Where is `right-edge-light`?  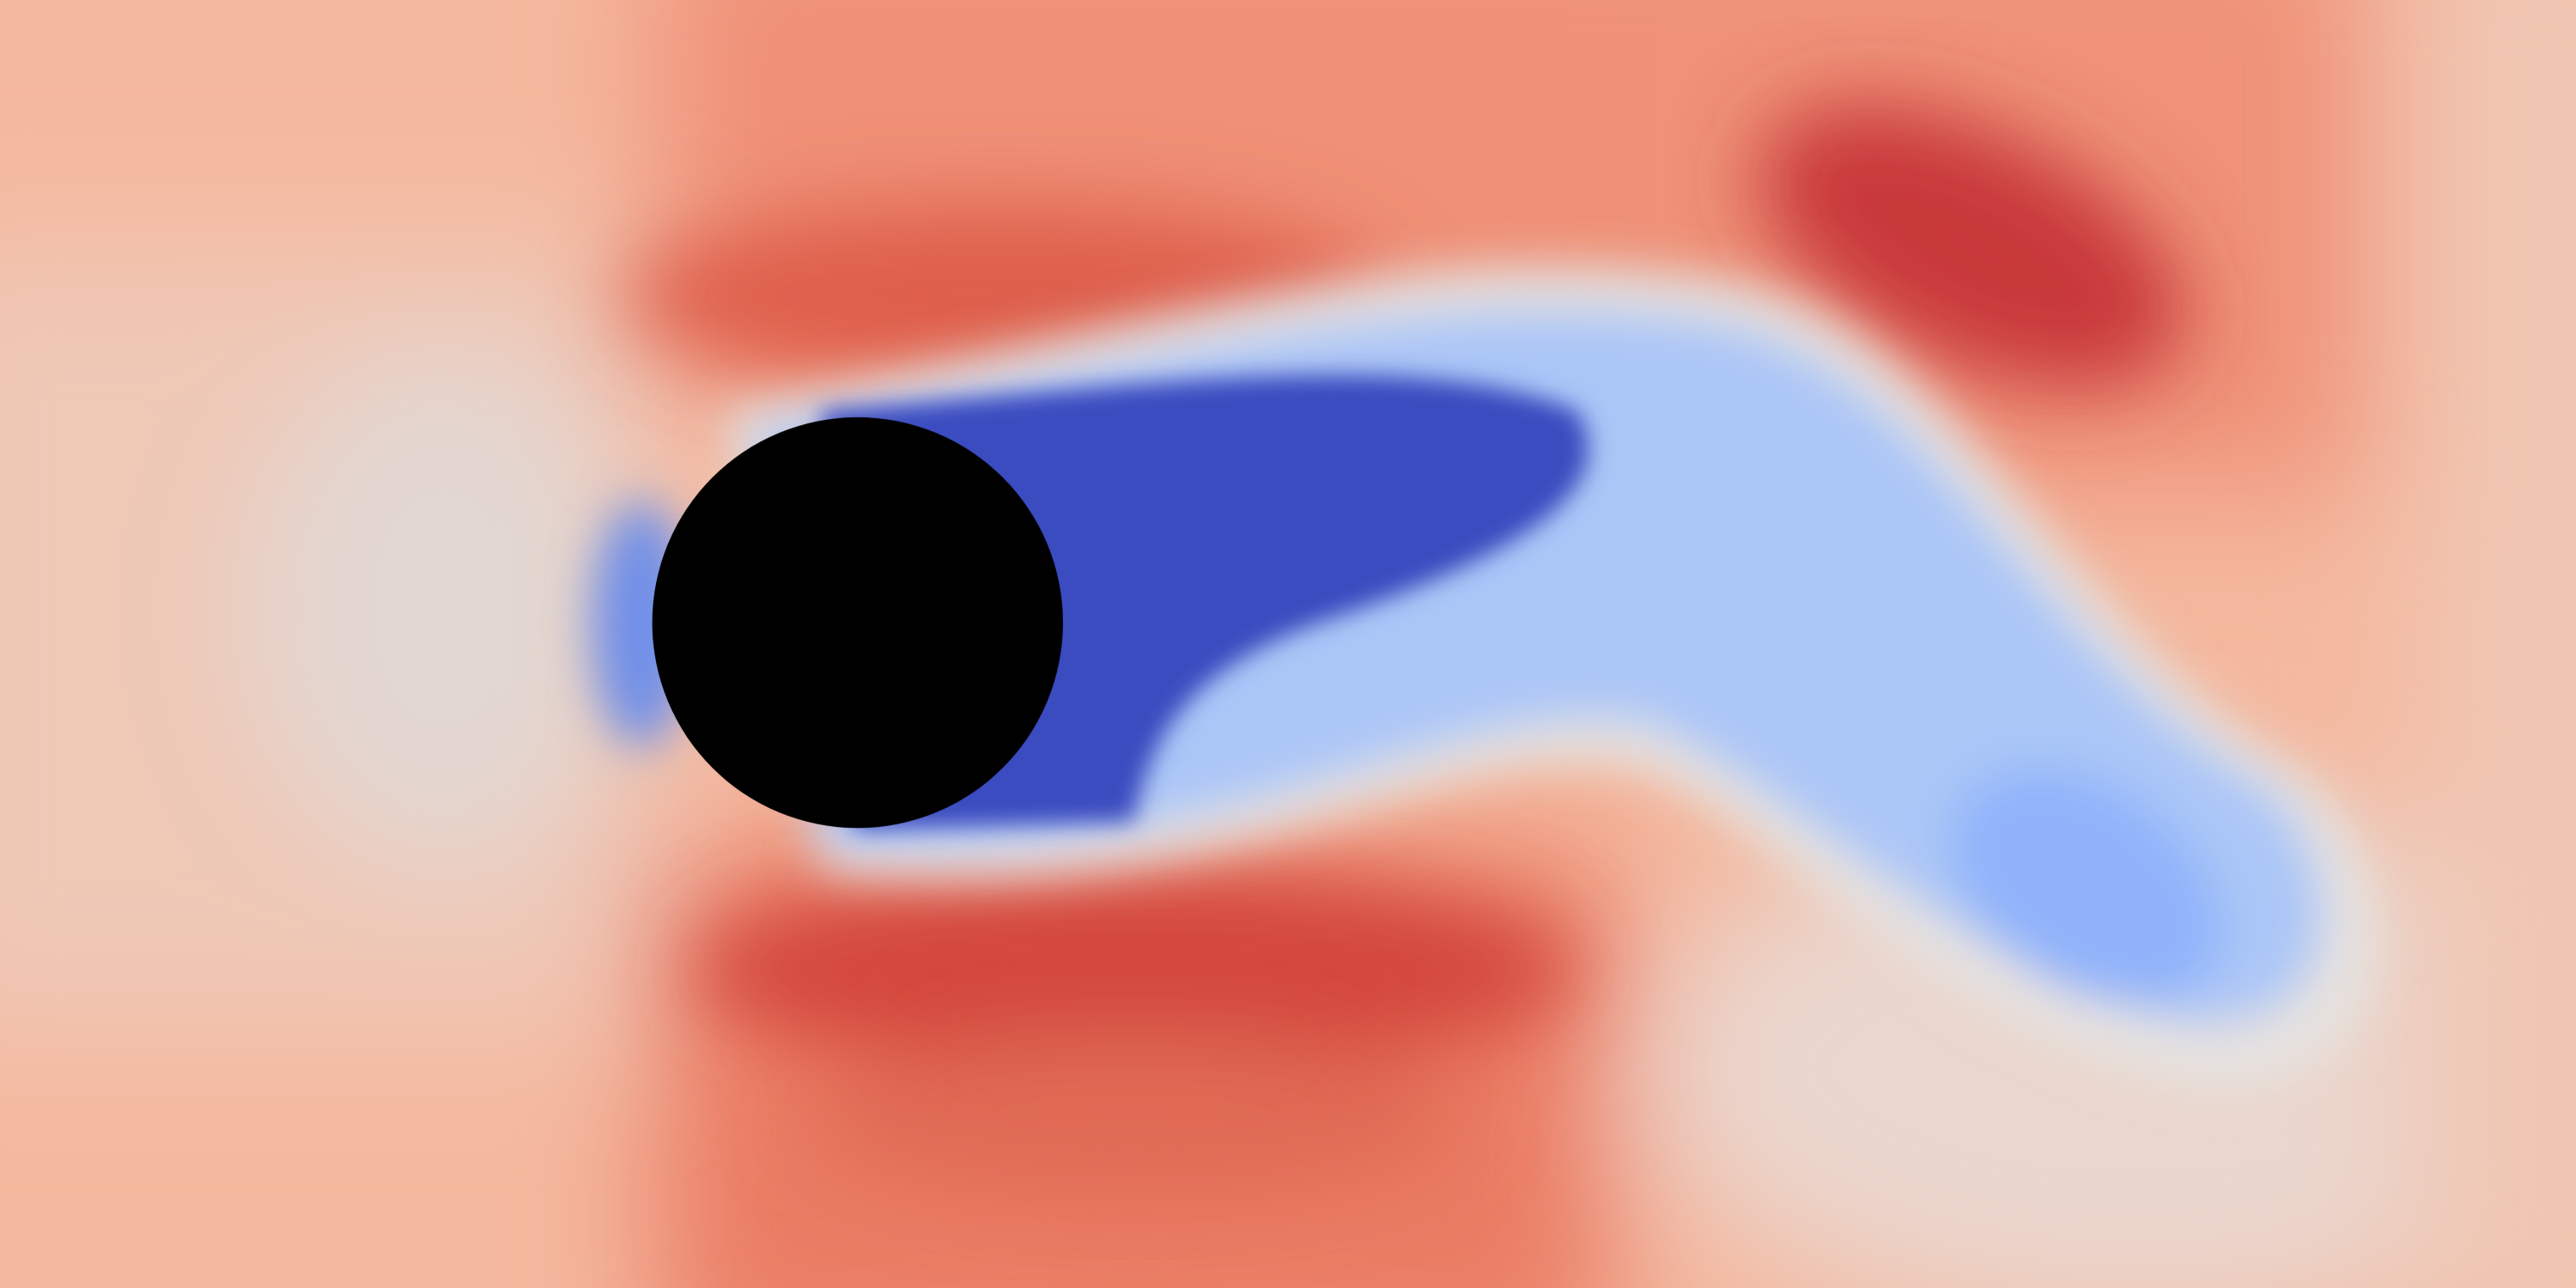
right-edge-light is located at coordinates (2495, 644).